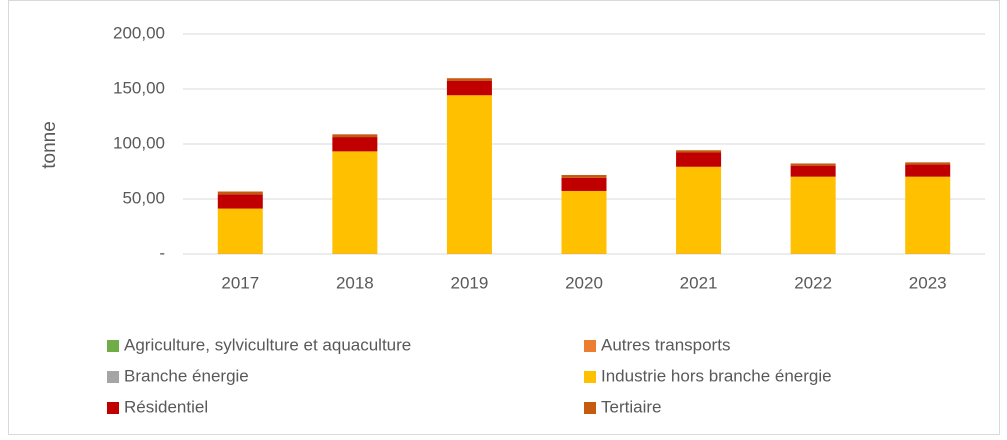 The image size is (1007, 440). I want to click on legend-label: Autres transports, so click(665, 344).